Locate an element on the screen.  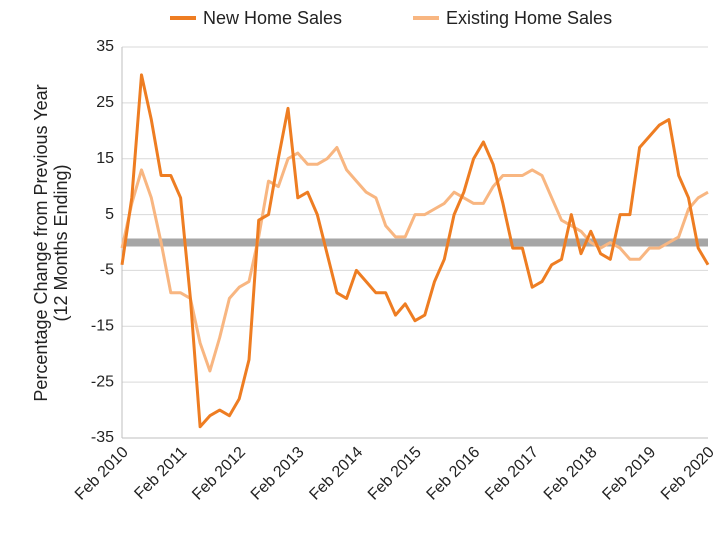
x-tick-label: Feb 2012 is located at coordinates (219, 474).